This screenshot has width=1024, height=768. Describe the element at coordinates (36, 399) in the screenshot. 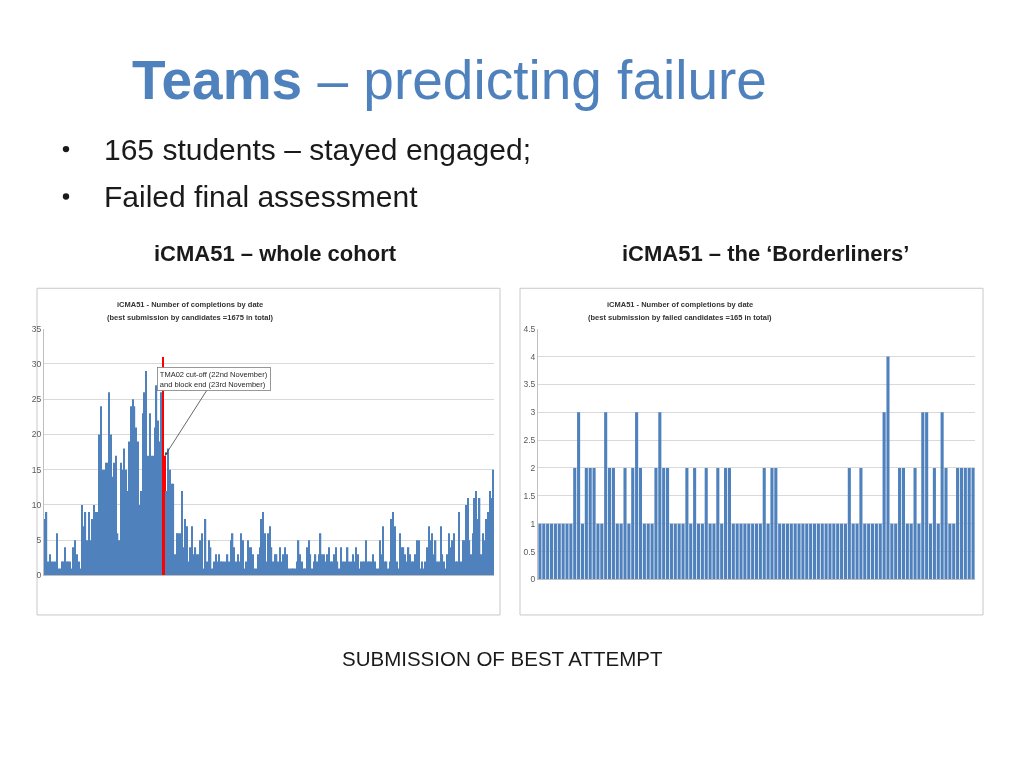

I see `y-tick-label: 25` at that location.